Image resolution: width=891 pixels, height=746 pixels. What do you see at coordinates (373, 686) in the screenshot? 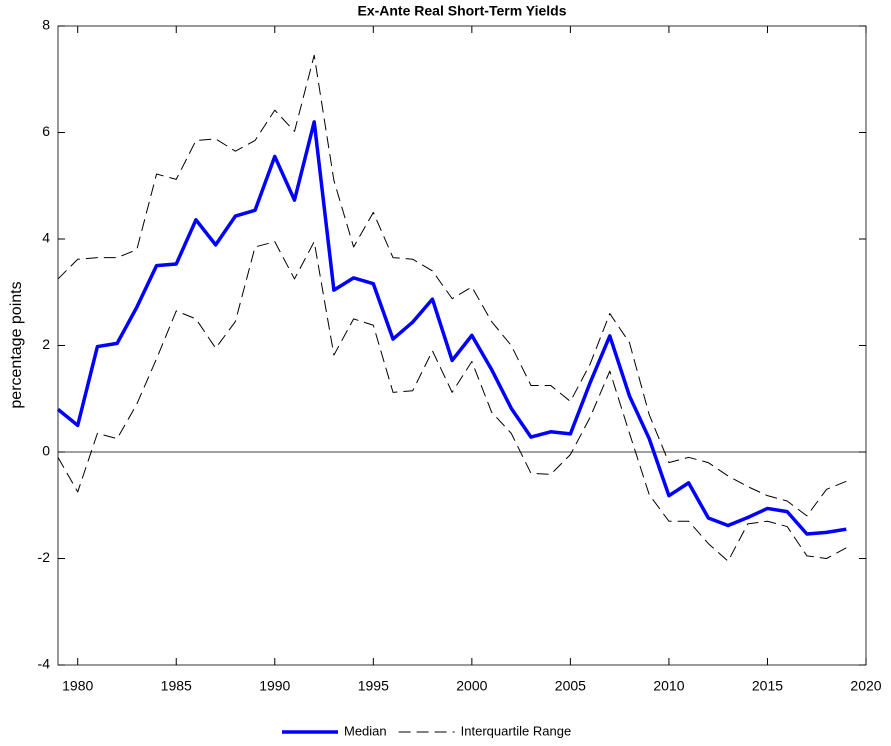
I see `x-tick-label: 1995` at bounding box center [373, 686].